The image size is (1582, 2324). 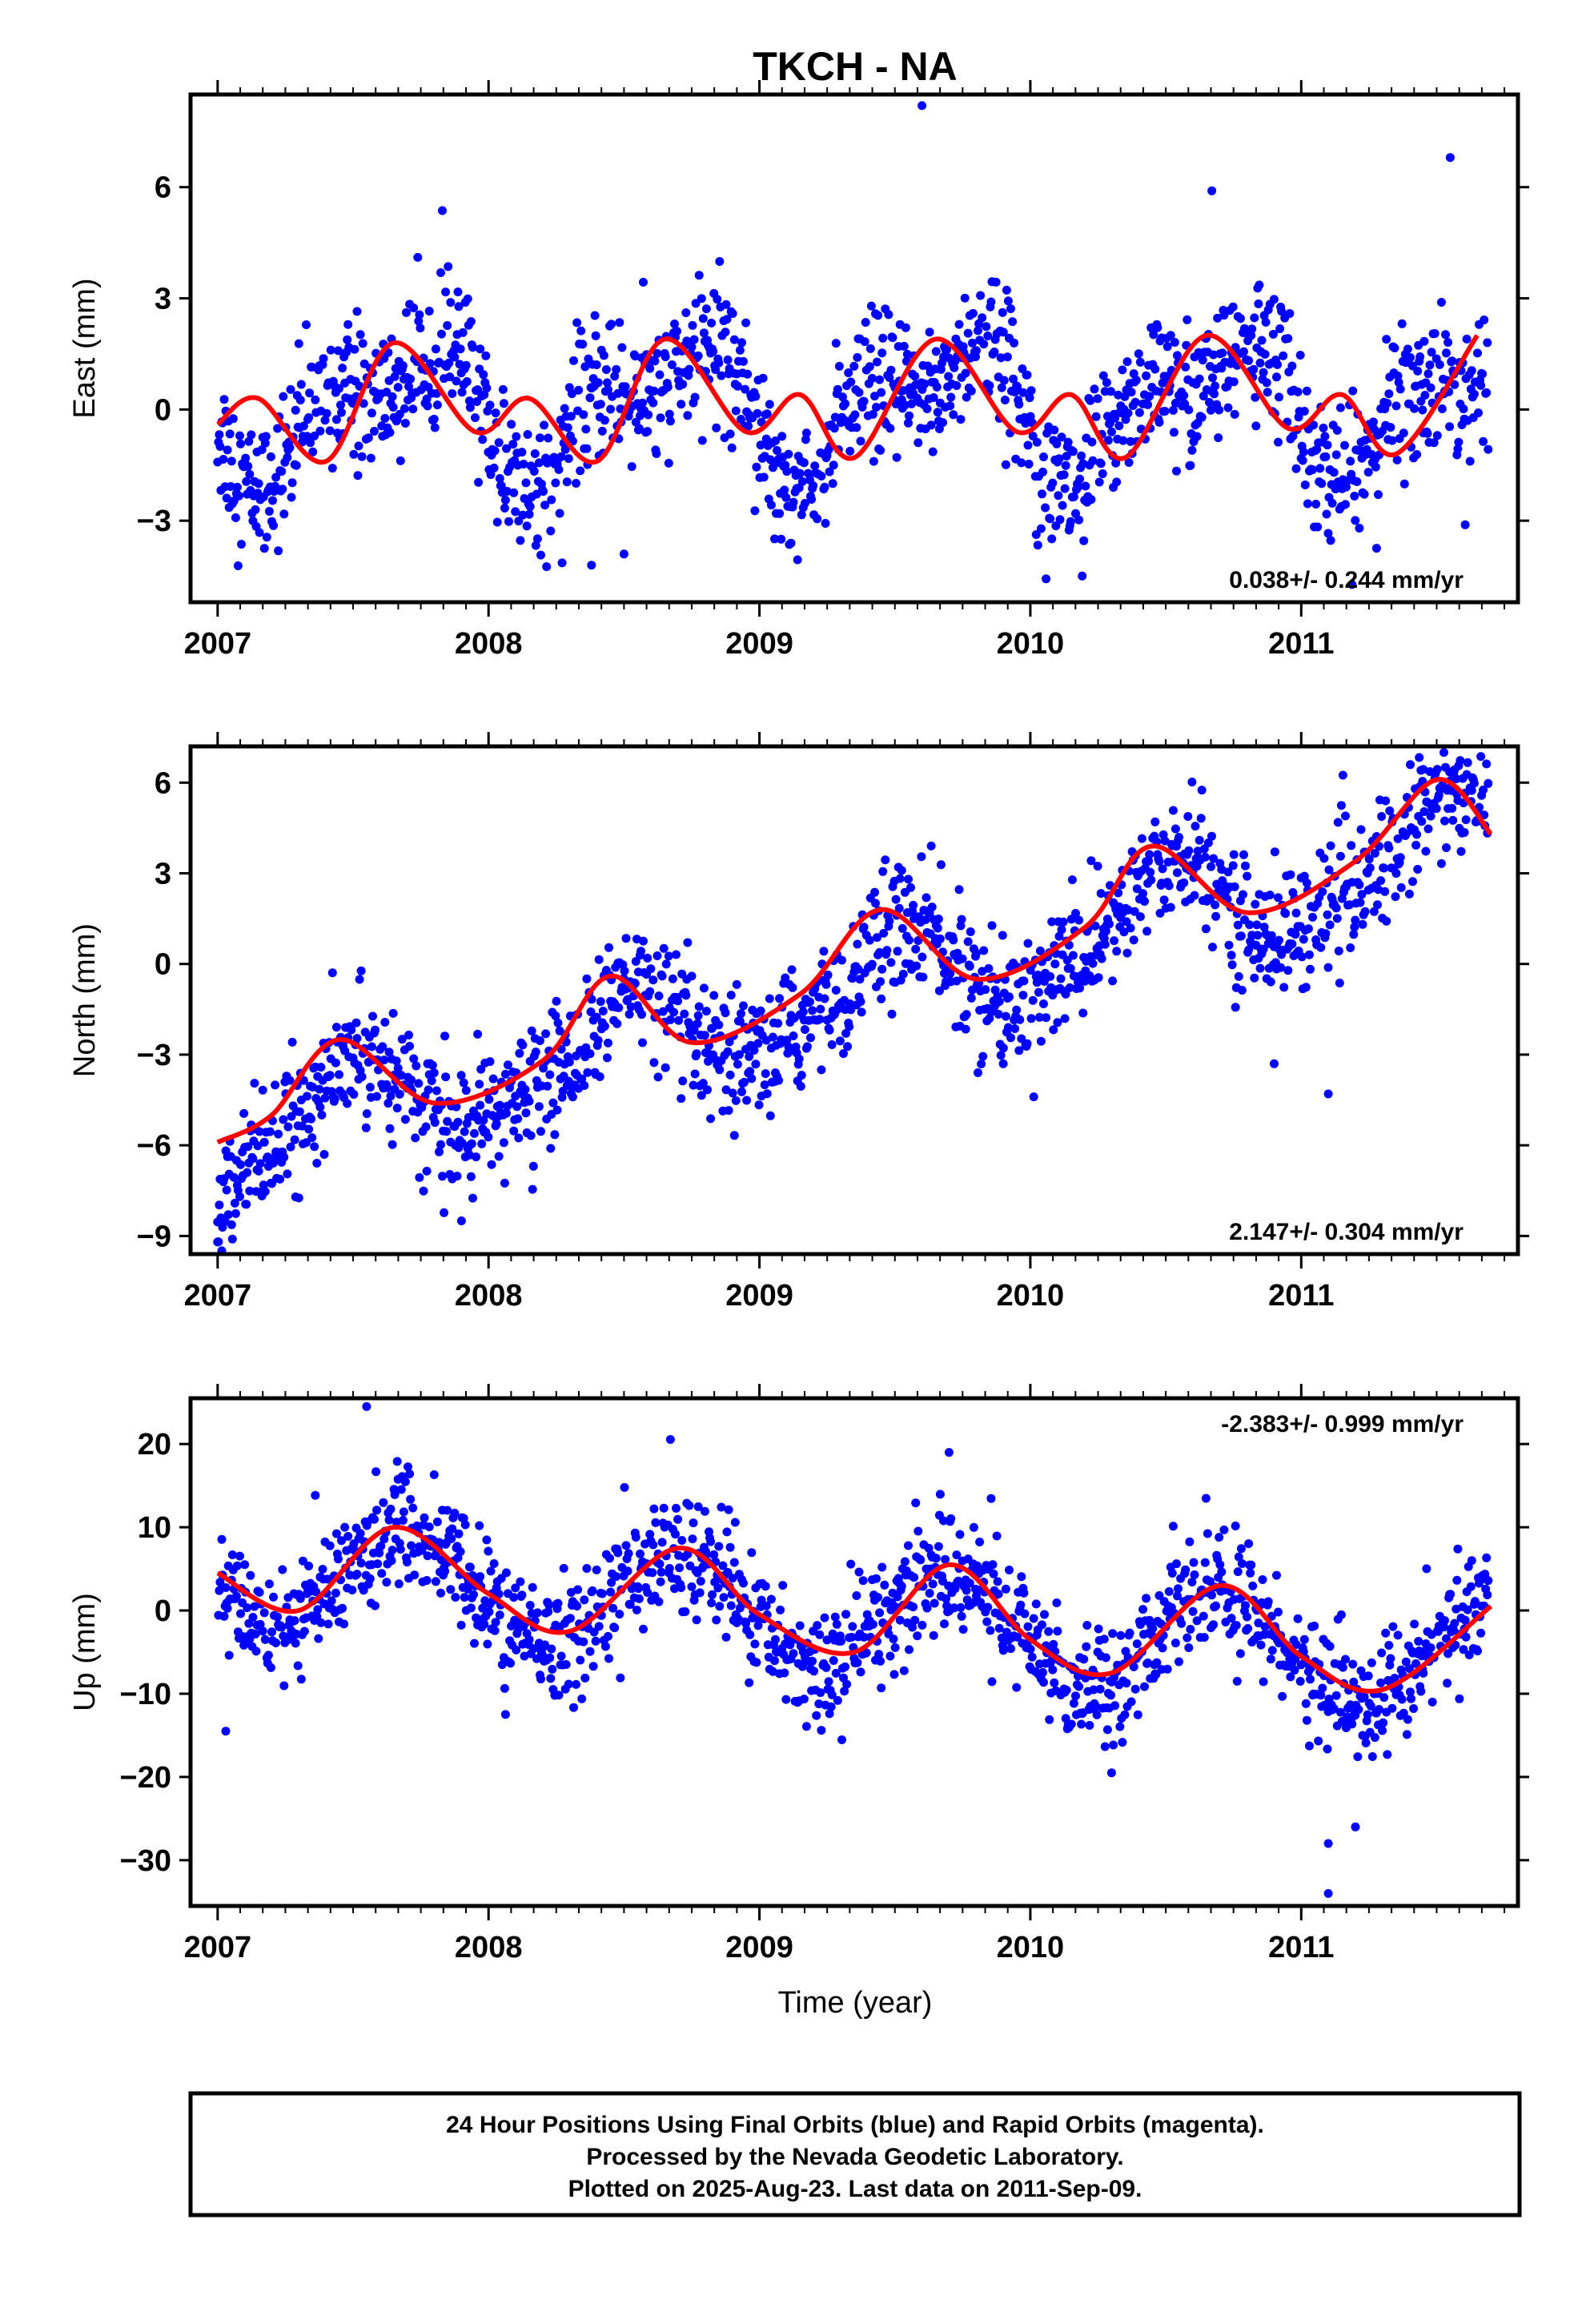 What do you see at coordinates (154, 1445) in the screenshot?
I see `up-y-tick-label: 20` at bounding box center [154, 1445].